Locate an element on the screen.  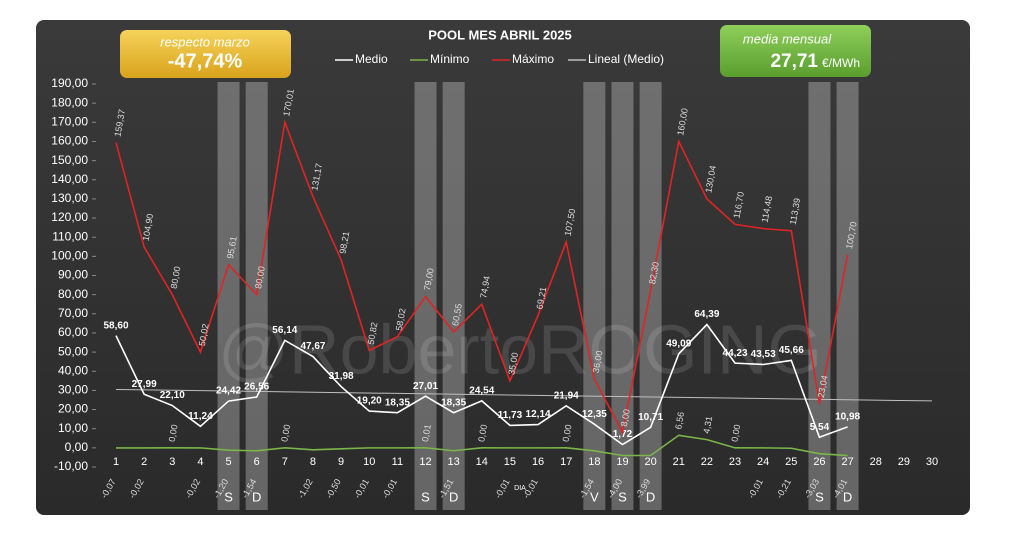
data-label: 26,56 is located at coordinates (256, 387).